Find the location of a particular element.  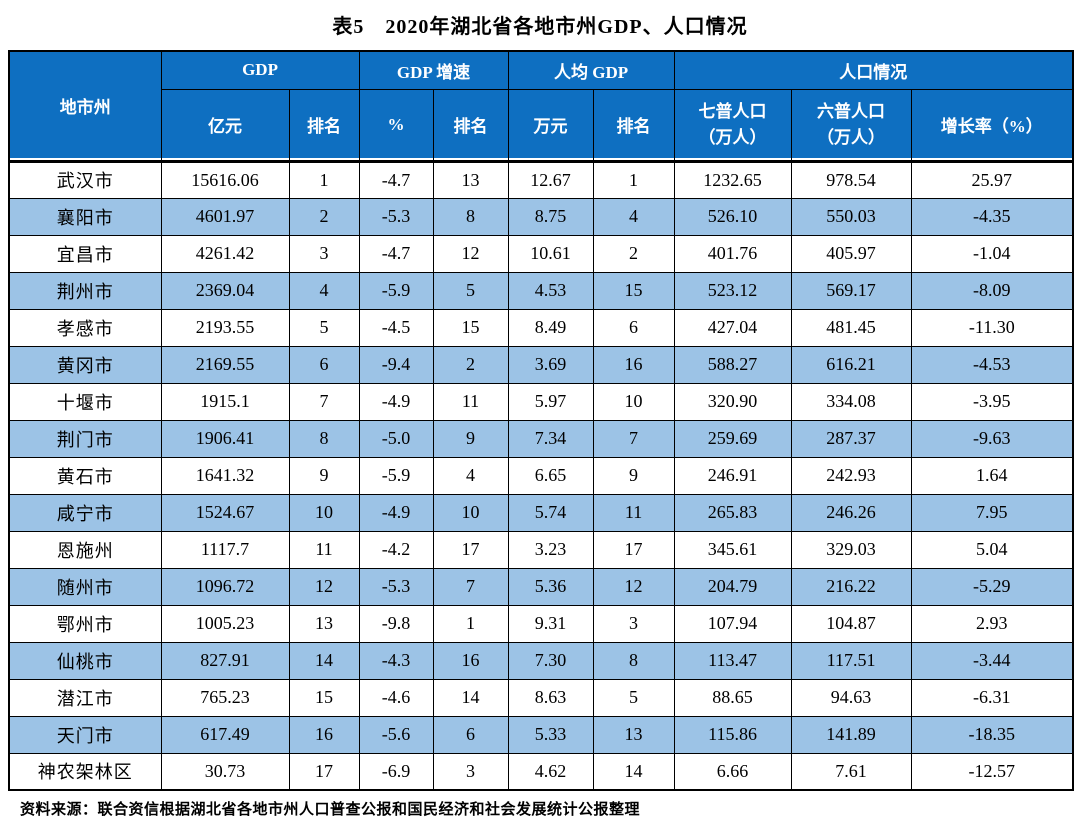

table-row: 黄冈市 2169.55 6 -9.4 2 3.69 16 588.27 616.21 -4.53 is located at coordinates (541, 364).